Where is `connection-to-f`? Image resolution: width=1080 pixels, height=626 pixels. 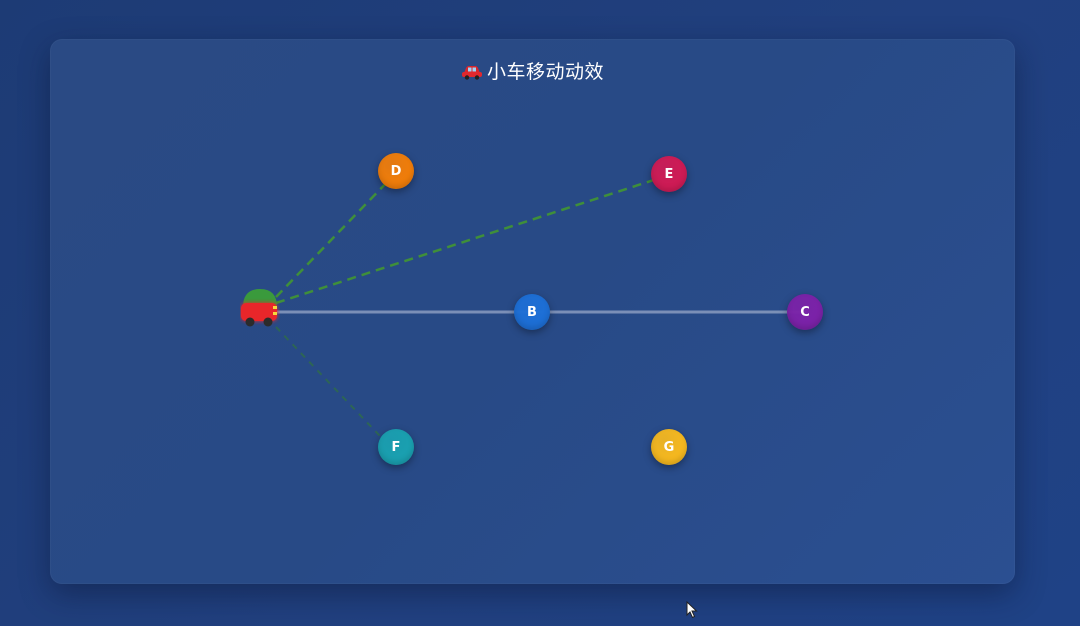
connection-to-f is located at coordinates (328, 381).